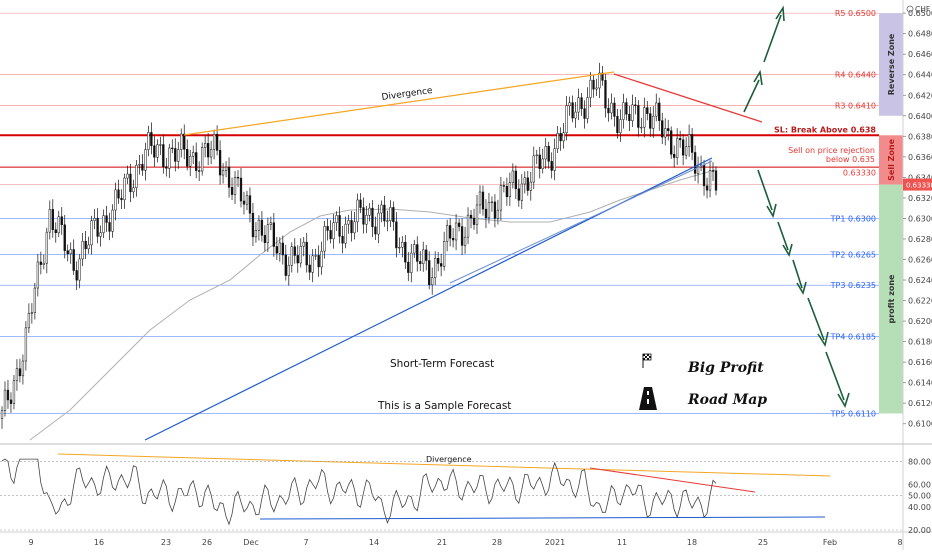 This screenshot has height=554, width=932. What do you see at coordinates (207, 542) in the screenshot?
I see `time-tick-label: 26` at bounding box center [207, 542].